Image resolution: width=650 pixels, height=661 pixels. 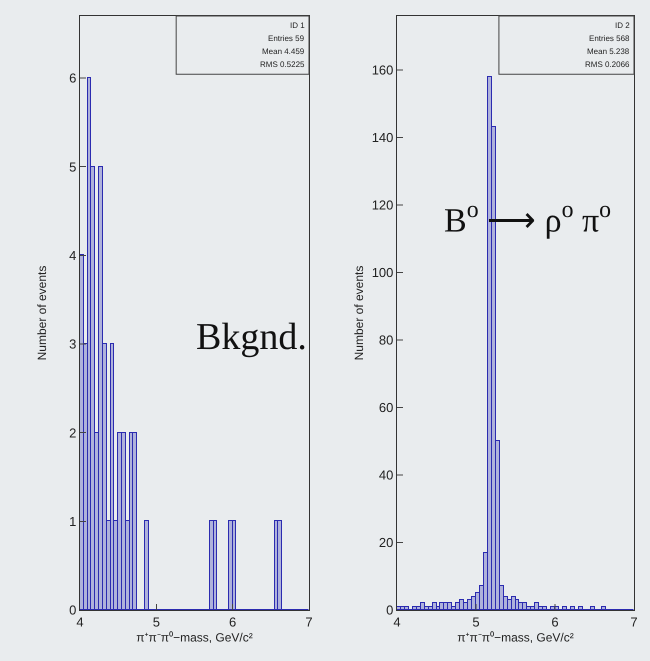 I want to click on y-tick-label: 3, so click(x=72, y=344).